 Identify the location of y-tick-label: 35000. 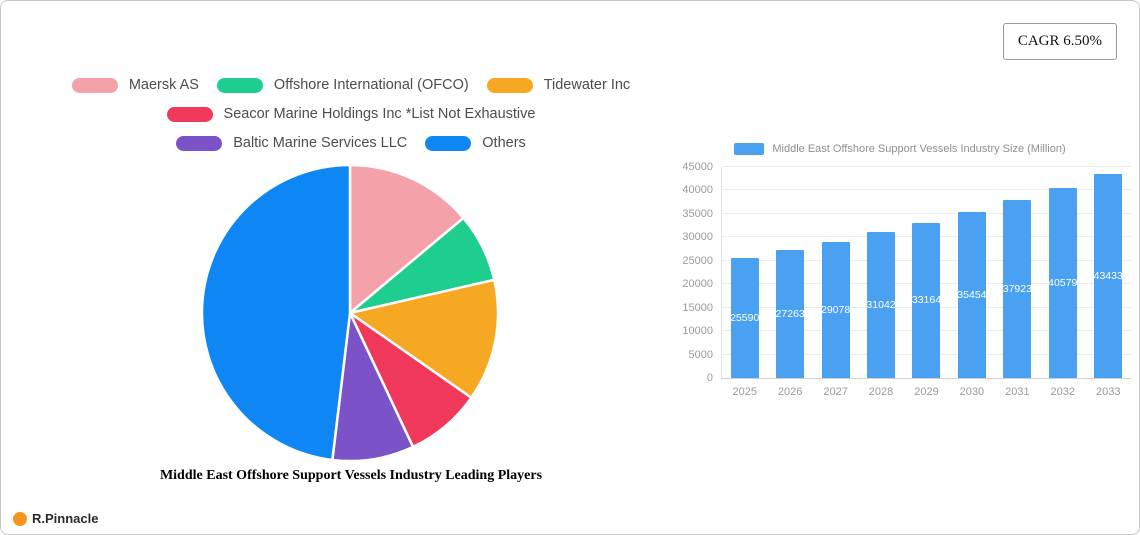
(697, 213).